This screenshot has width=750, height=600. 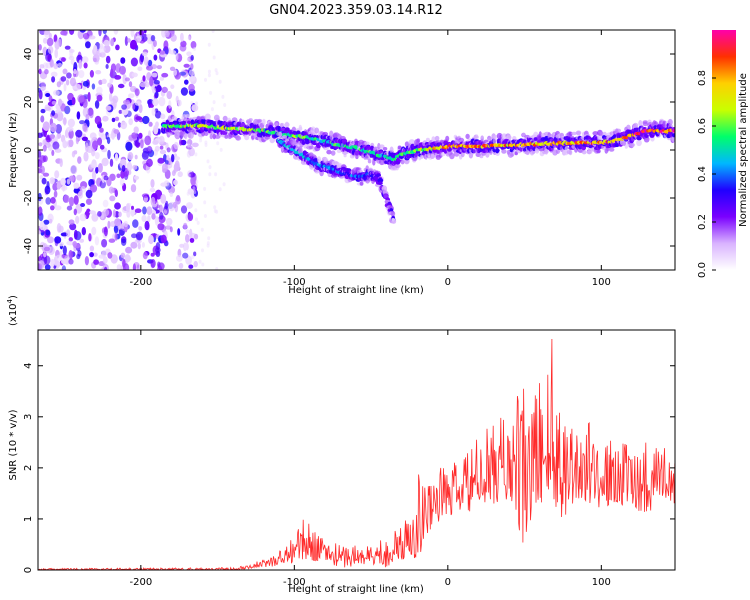 What do you see at coordinates (706, 174) in the screenshot?
I see `colorbar-ticks: 0.0 0.2 0.4 0.6 0.8` at bounding box center [706, 174].